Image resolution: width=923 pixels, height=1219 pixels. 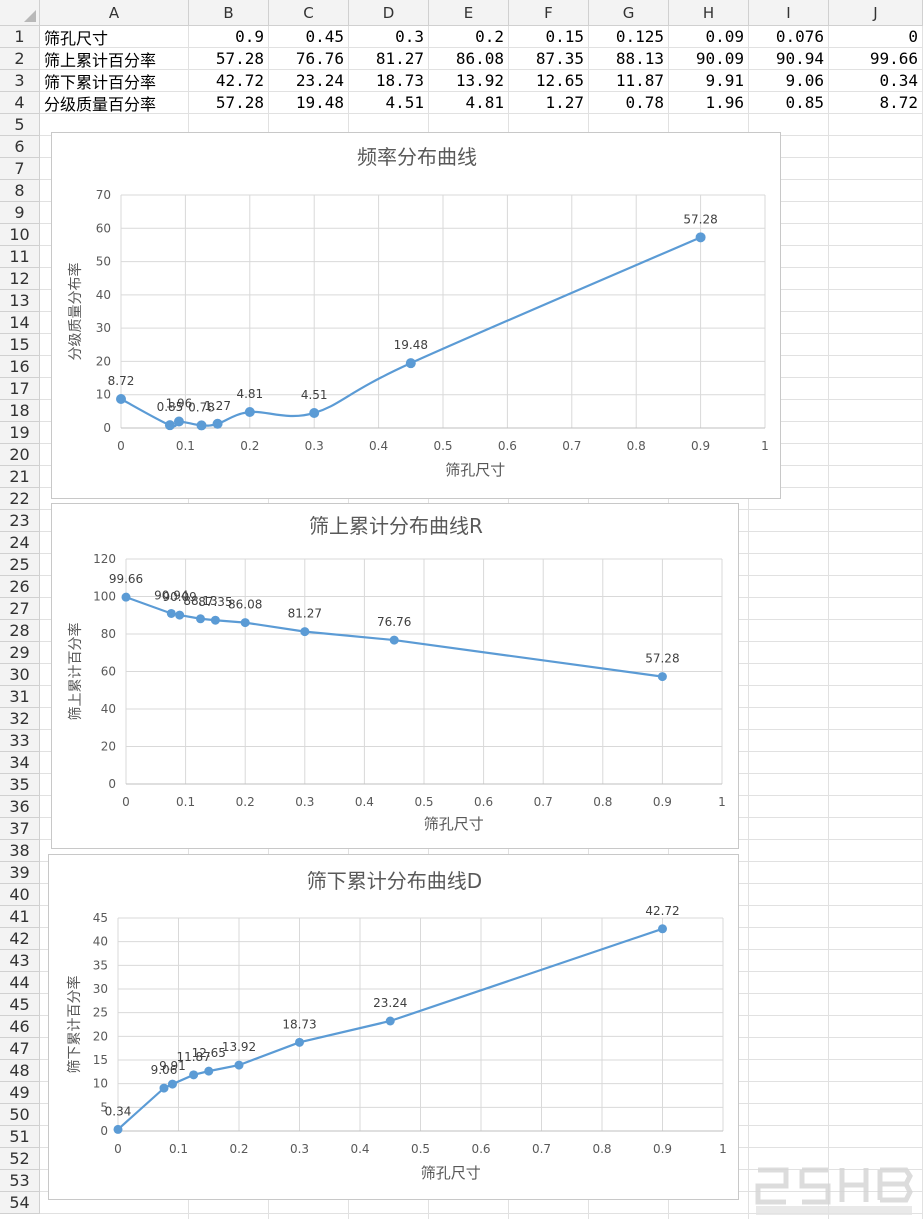 I want to click on column-header-c: C, so click(x=309, y=13).